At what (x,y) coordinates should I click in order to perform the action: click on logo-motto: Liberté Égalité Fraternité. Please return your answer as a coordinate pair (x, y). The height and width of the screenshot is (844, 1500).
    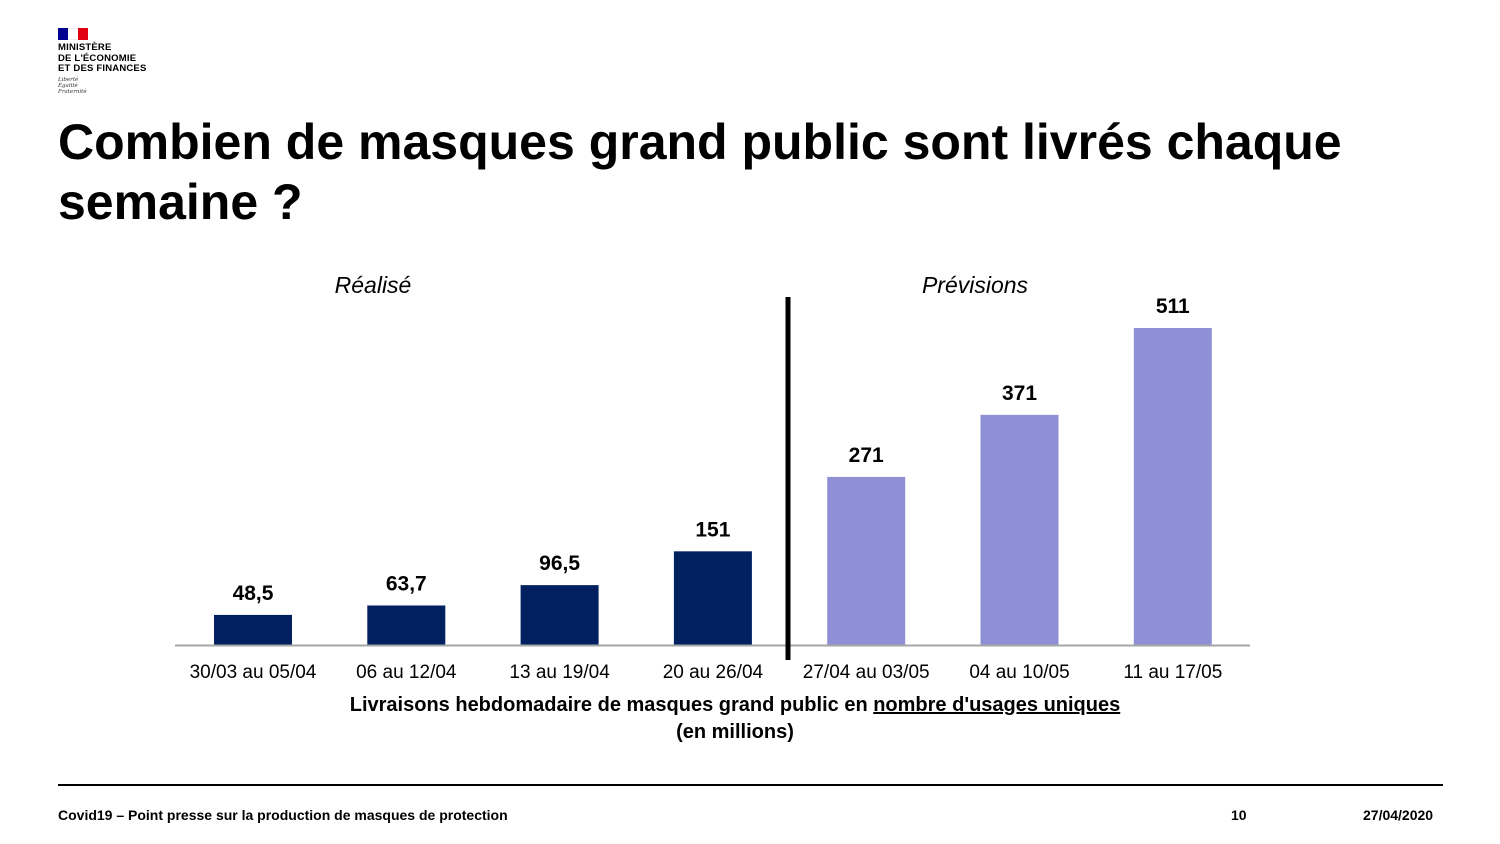
    Looking at the image, I should click on (72, 85).